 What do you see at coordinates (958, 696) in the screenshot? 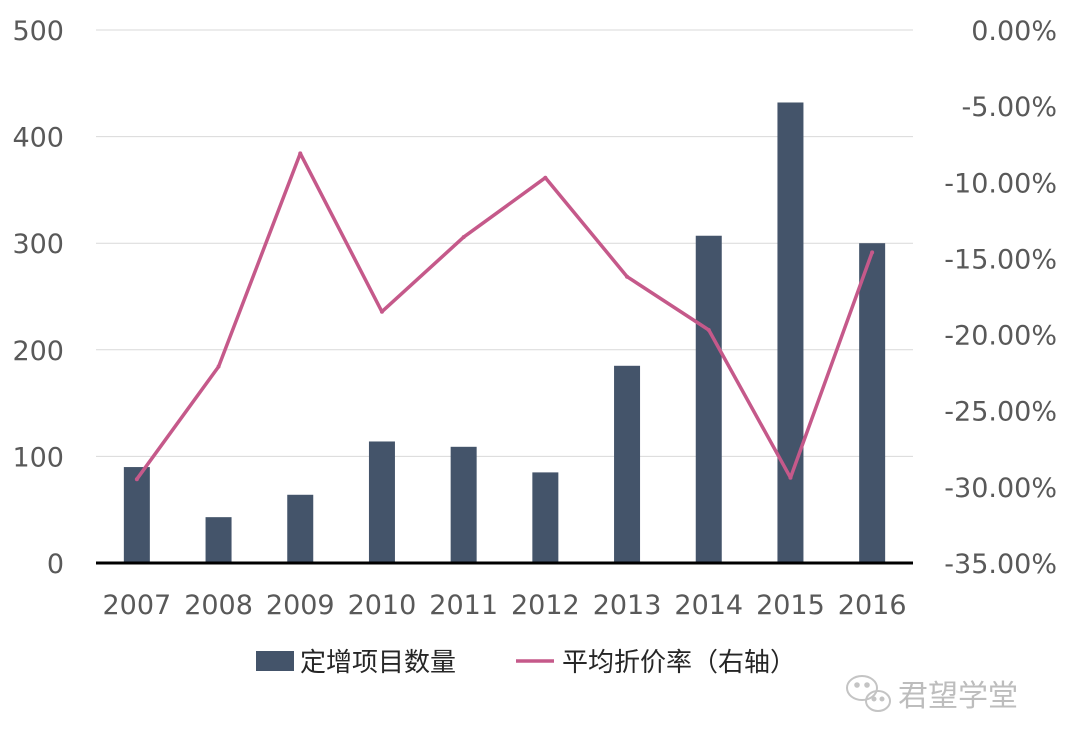
I see `watermark-text: 君望学堂` at bounding box center [958, 696].